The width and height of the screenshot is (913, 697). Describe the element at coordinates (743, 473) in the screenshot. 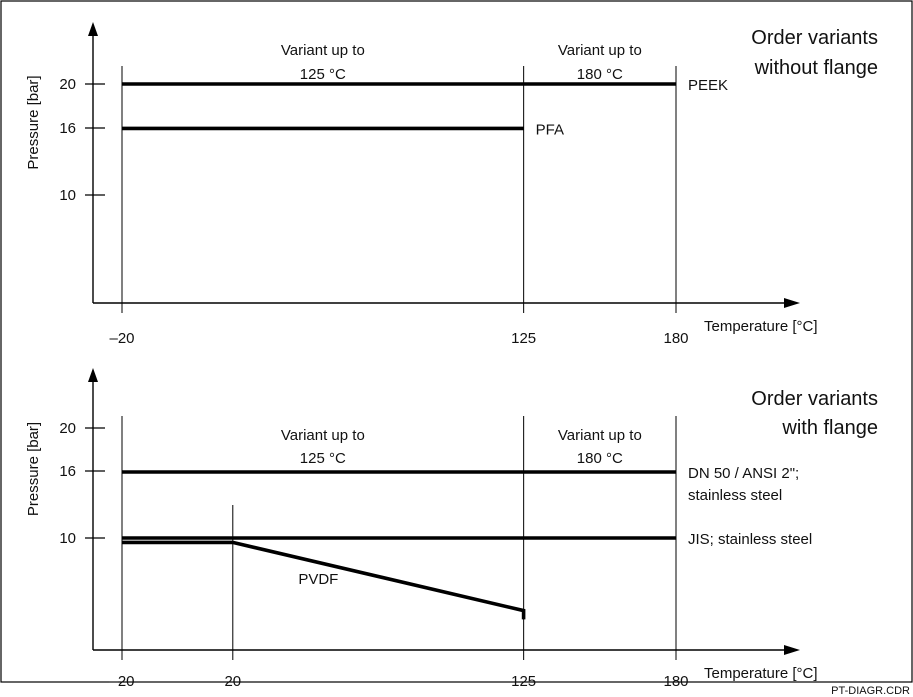

I see `series-label: DN 50 / ANSI 2";` at that location.